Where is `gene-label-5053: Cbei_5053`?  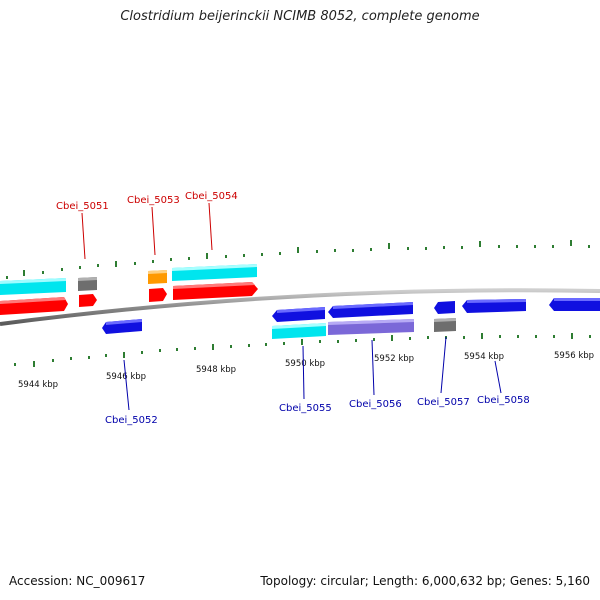 gene-label-5053: Cbei_5053 is located at coordinates (153, 200).